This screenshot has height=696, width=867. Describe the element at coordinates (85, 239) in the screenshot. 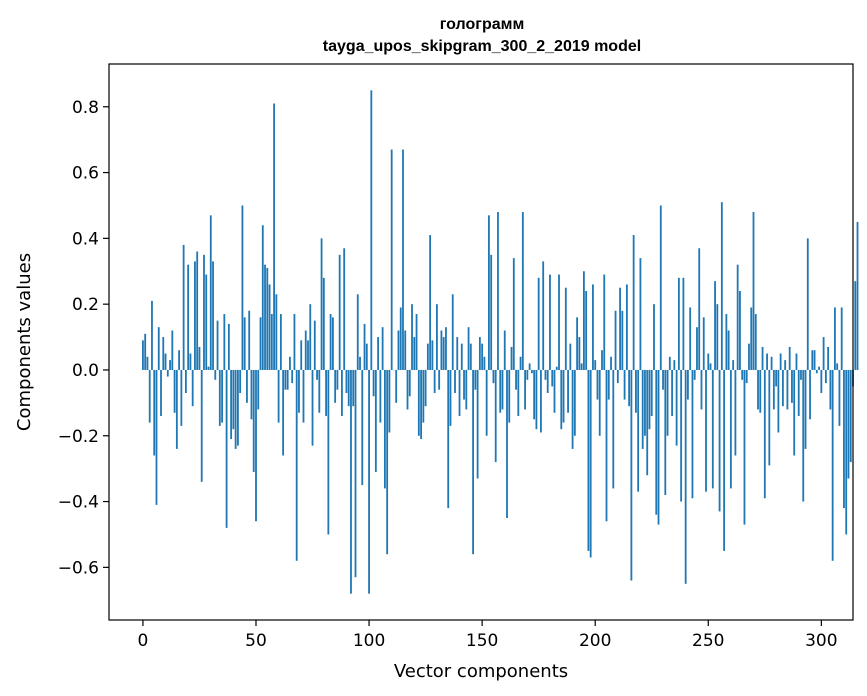

I see `y-tick-label: 0.4` at that location.